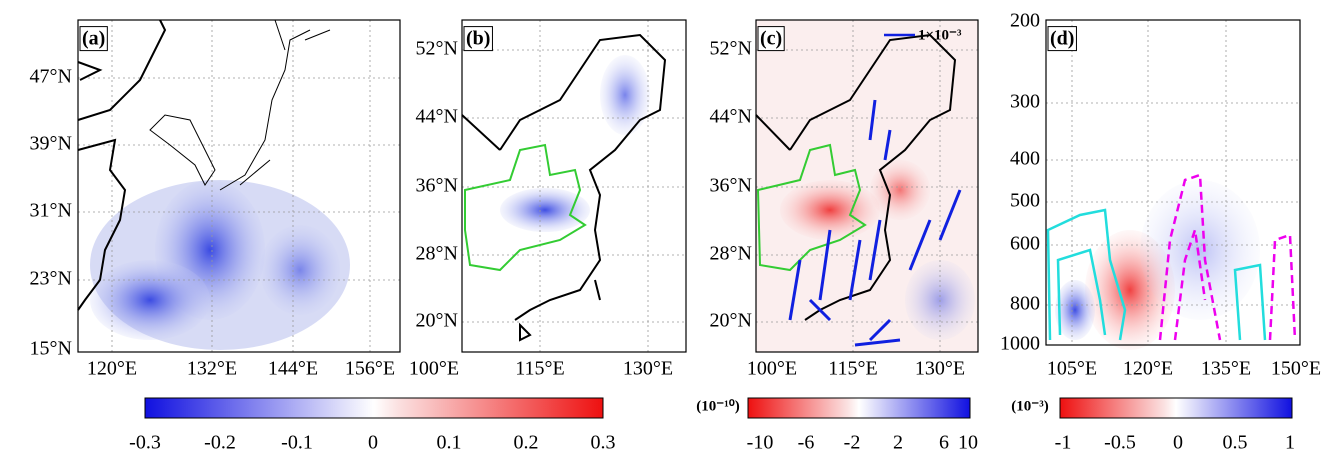  I want to click on y-tick-label: 800, so click(1025, 304).